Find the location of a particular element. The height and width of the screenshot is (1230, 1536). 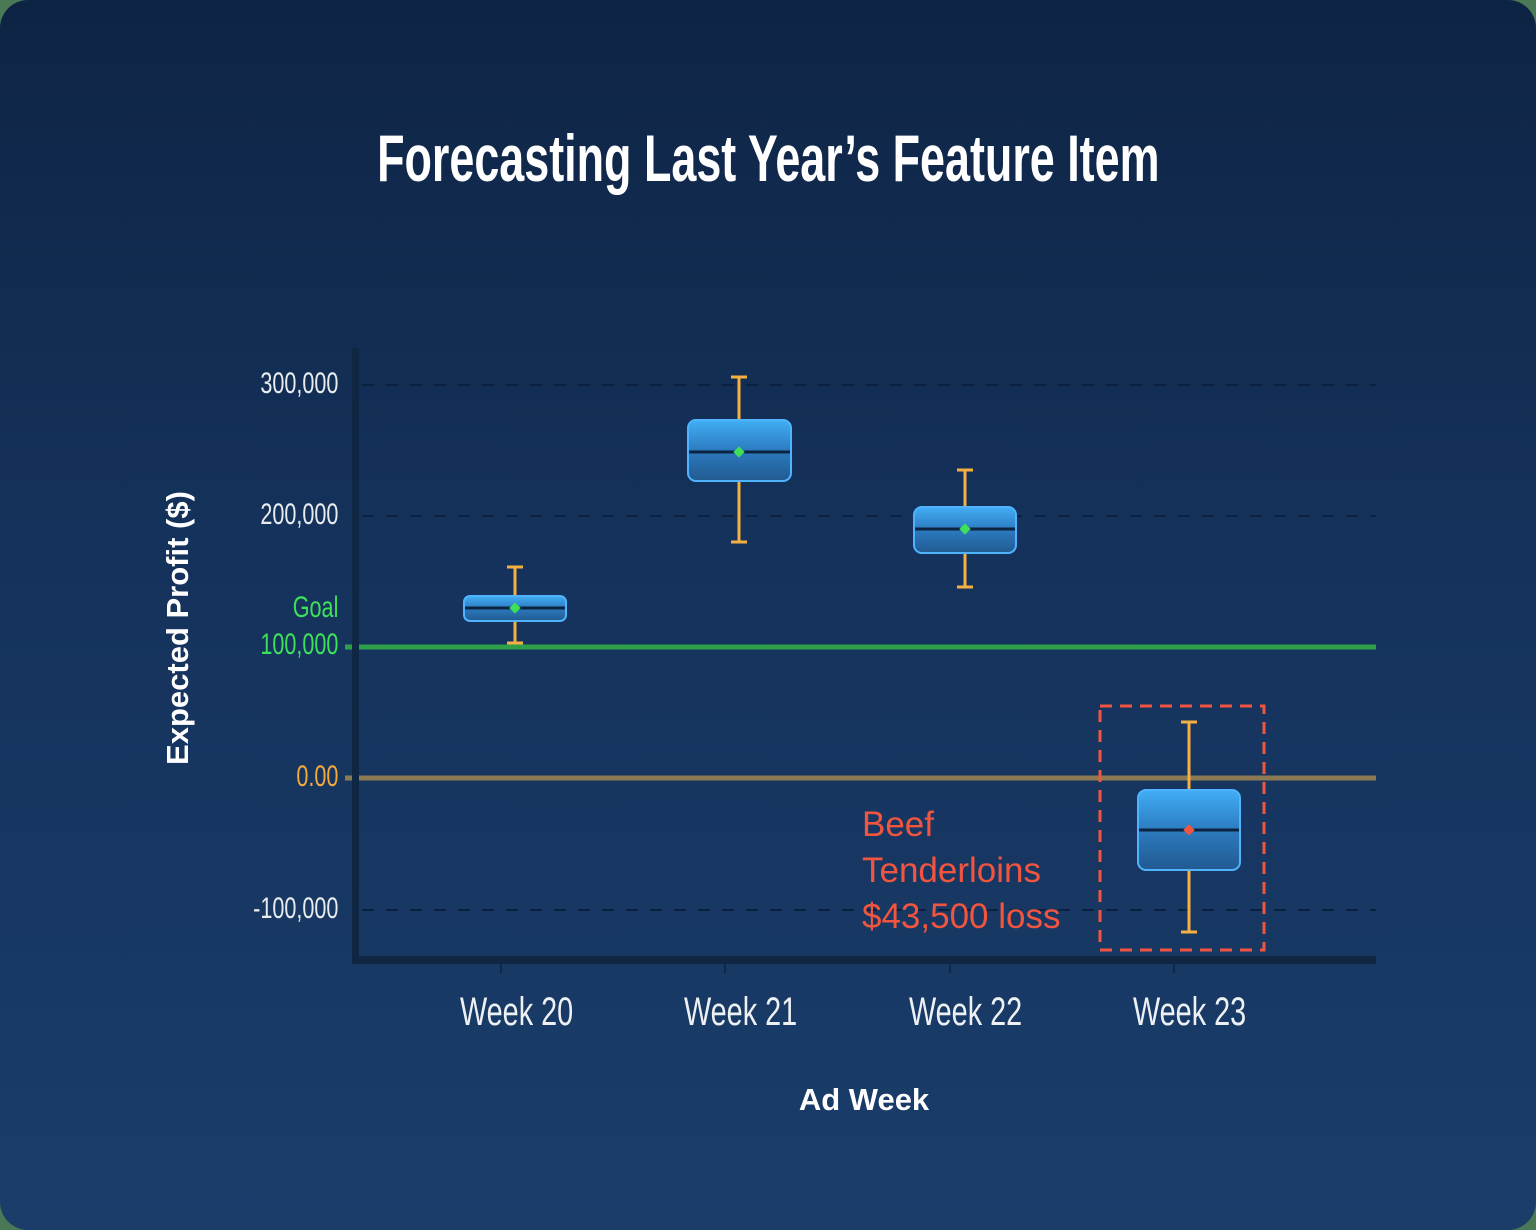

x-axis-label: Ad Week is located at coordinates (864, 1099).